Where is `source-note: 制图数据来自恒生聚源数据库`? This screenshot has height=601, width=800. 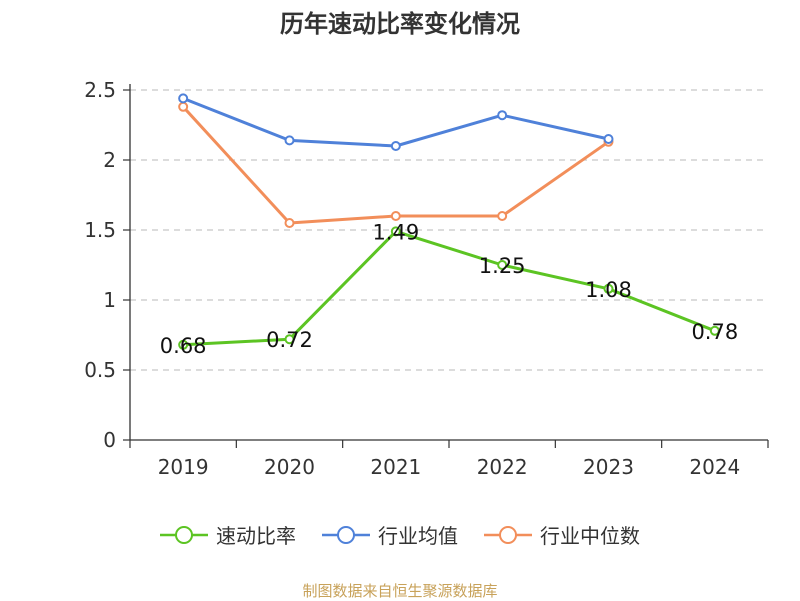 source-note: 制图数据来自恒生聚源数据库 is located at coordinates (400, 591).